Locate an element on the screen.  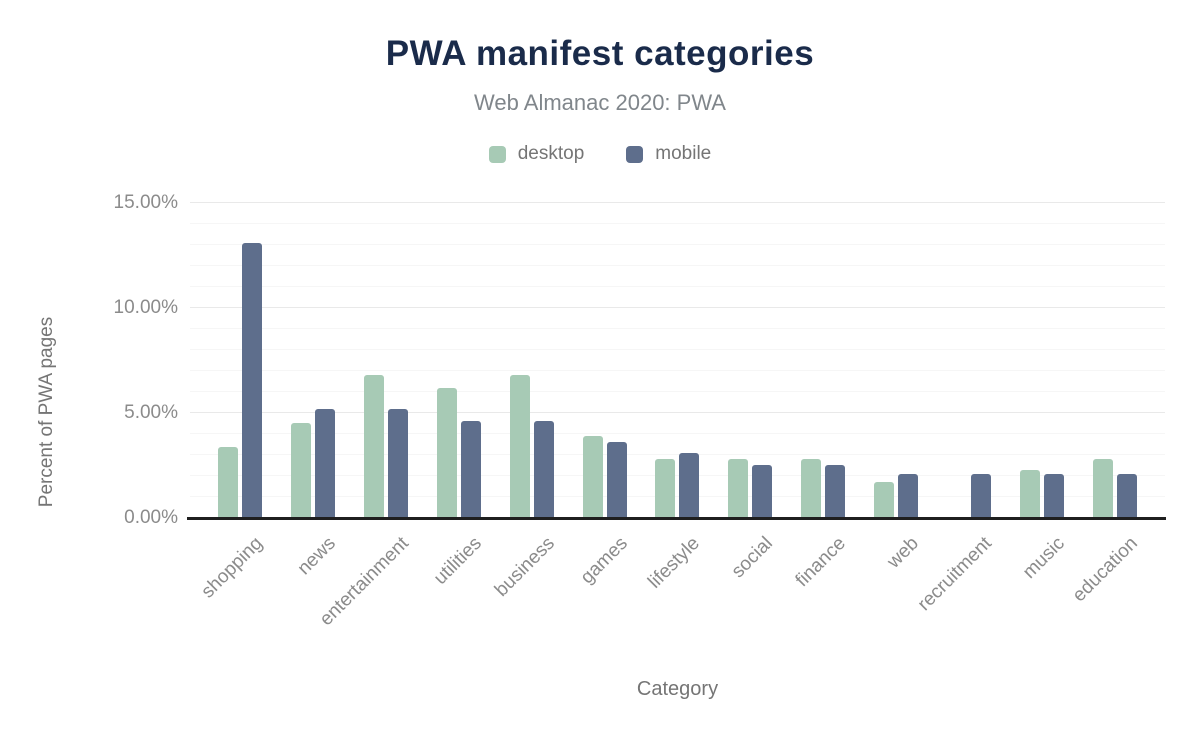
bar-desktop-social is located at coordinates (738, 488).